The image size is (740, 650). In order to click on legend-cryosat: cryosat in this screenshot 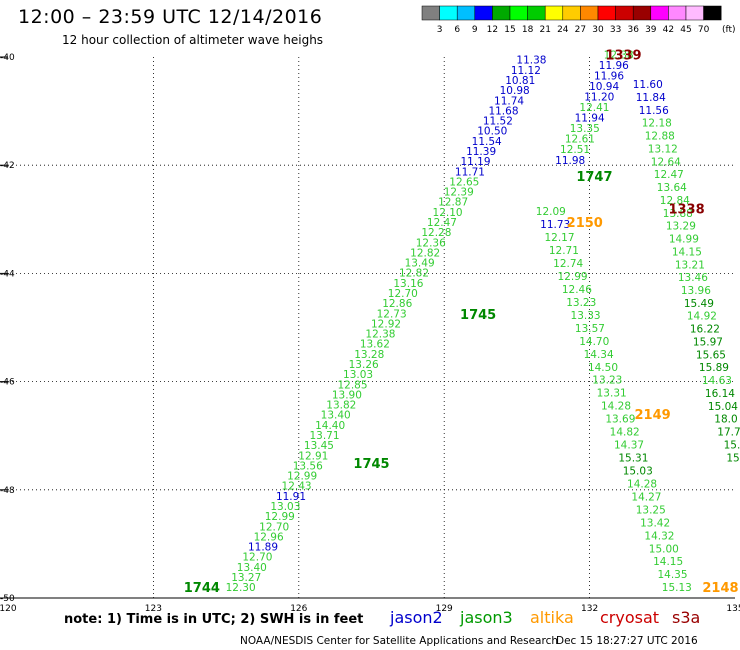, I will do `click(630, 617)`.